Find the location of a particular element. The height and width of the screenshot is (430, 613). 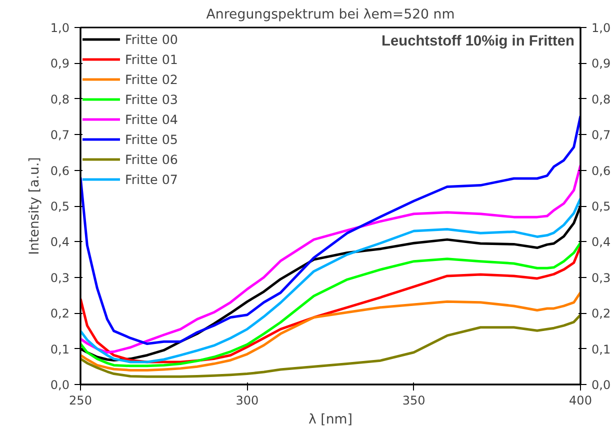

y-tick-label: 0,1 is located at coordinates (60, 349).